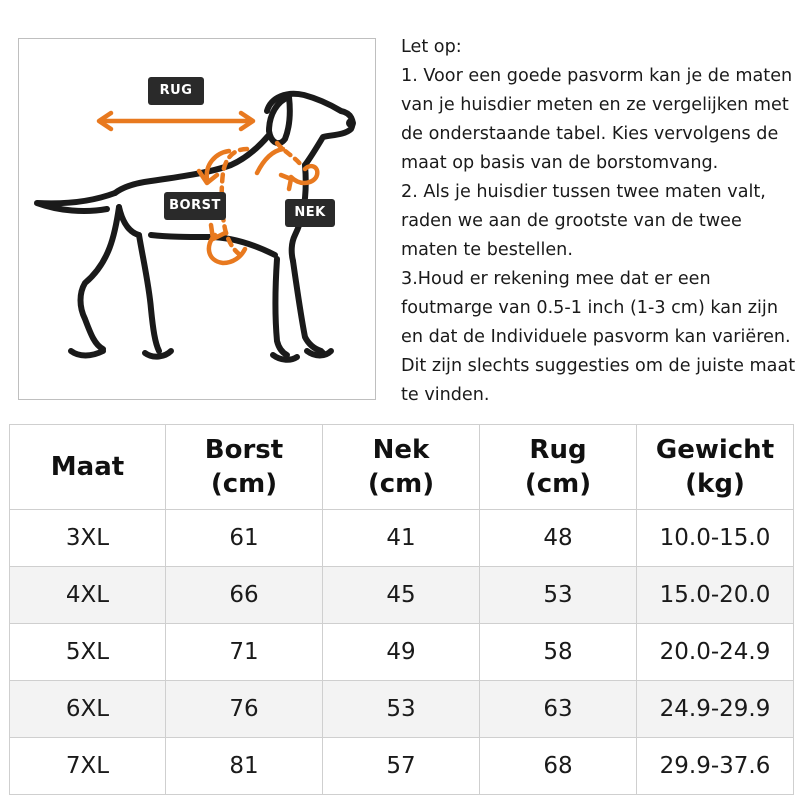 The height and width of the screenshot is (800, 800). I want to click on table-row: 4XL 66 45 53 15.0-20.0, so click(401, 595).